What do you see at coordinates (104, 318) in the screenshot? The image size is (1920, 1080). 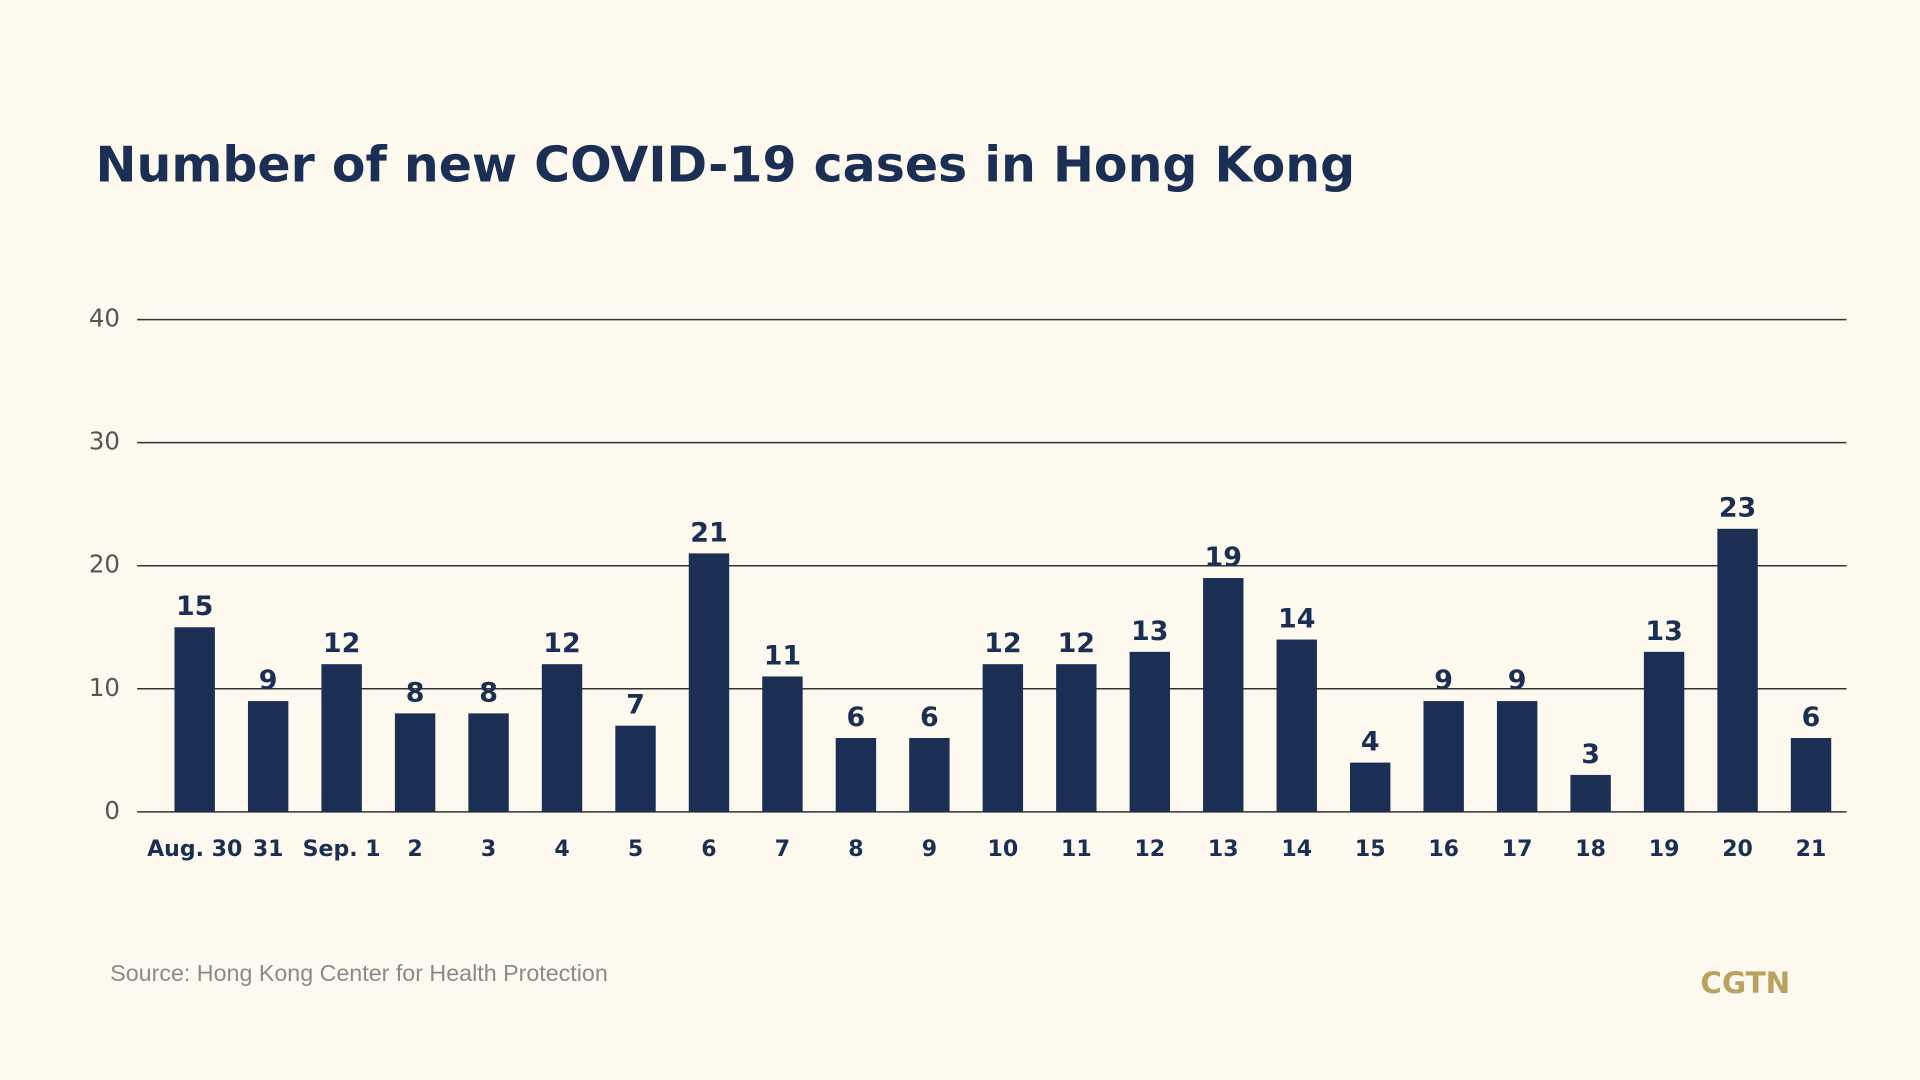 I see `y-tick-label: 40` at bounding box center [104, 318].